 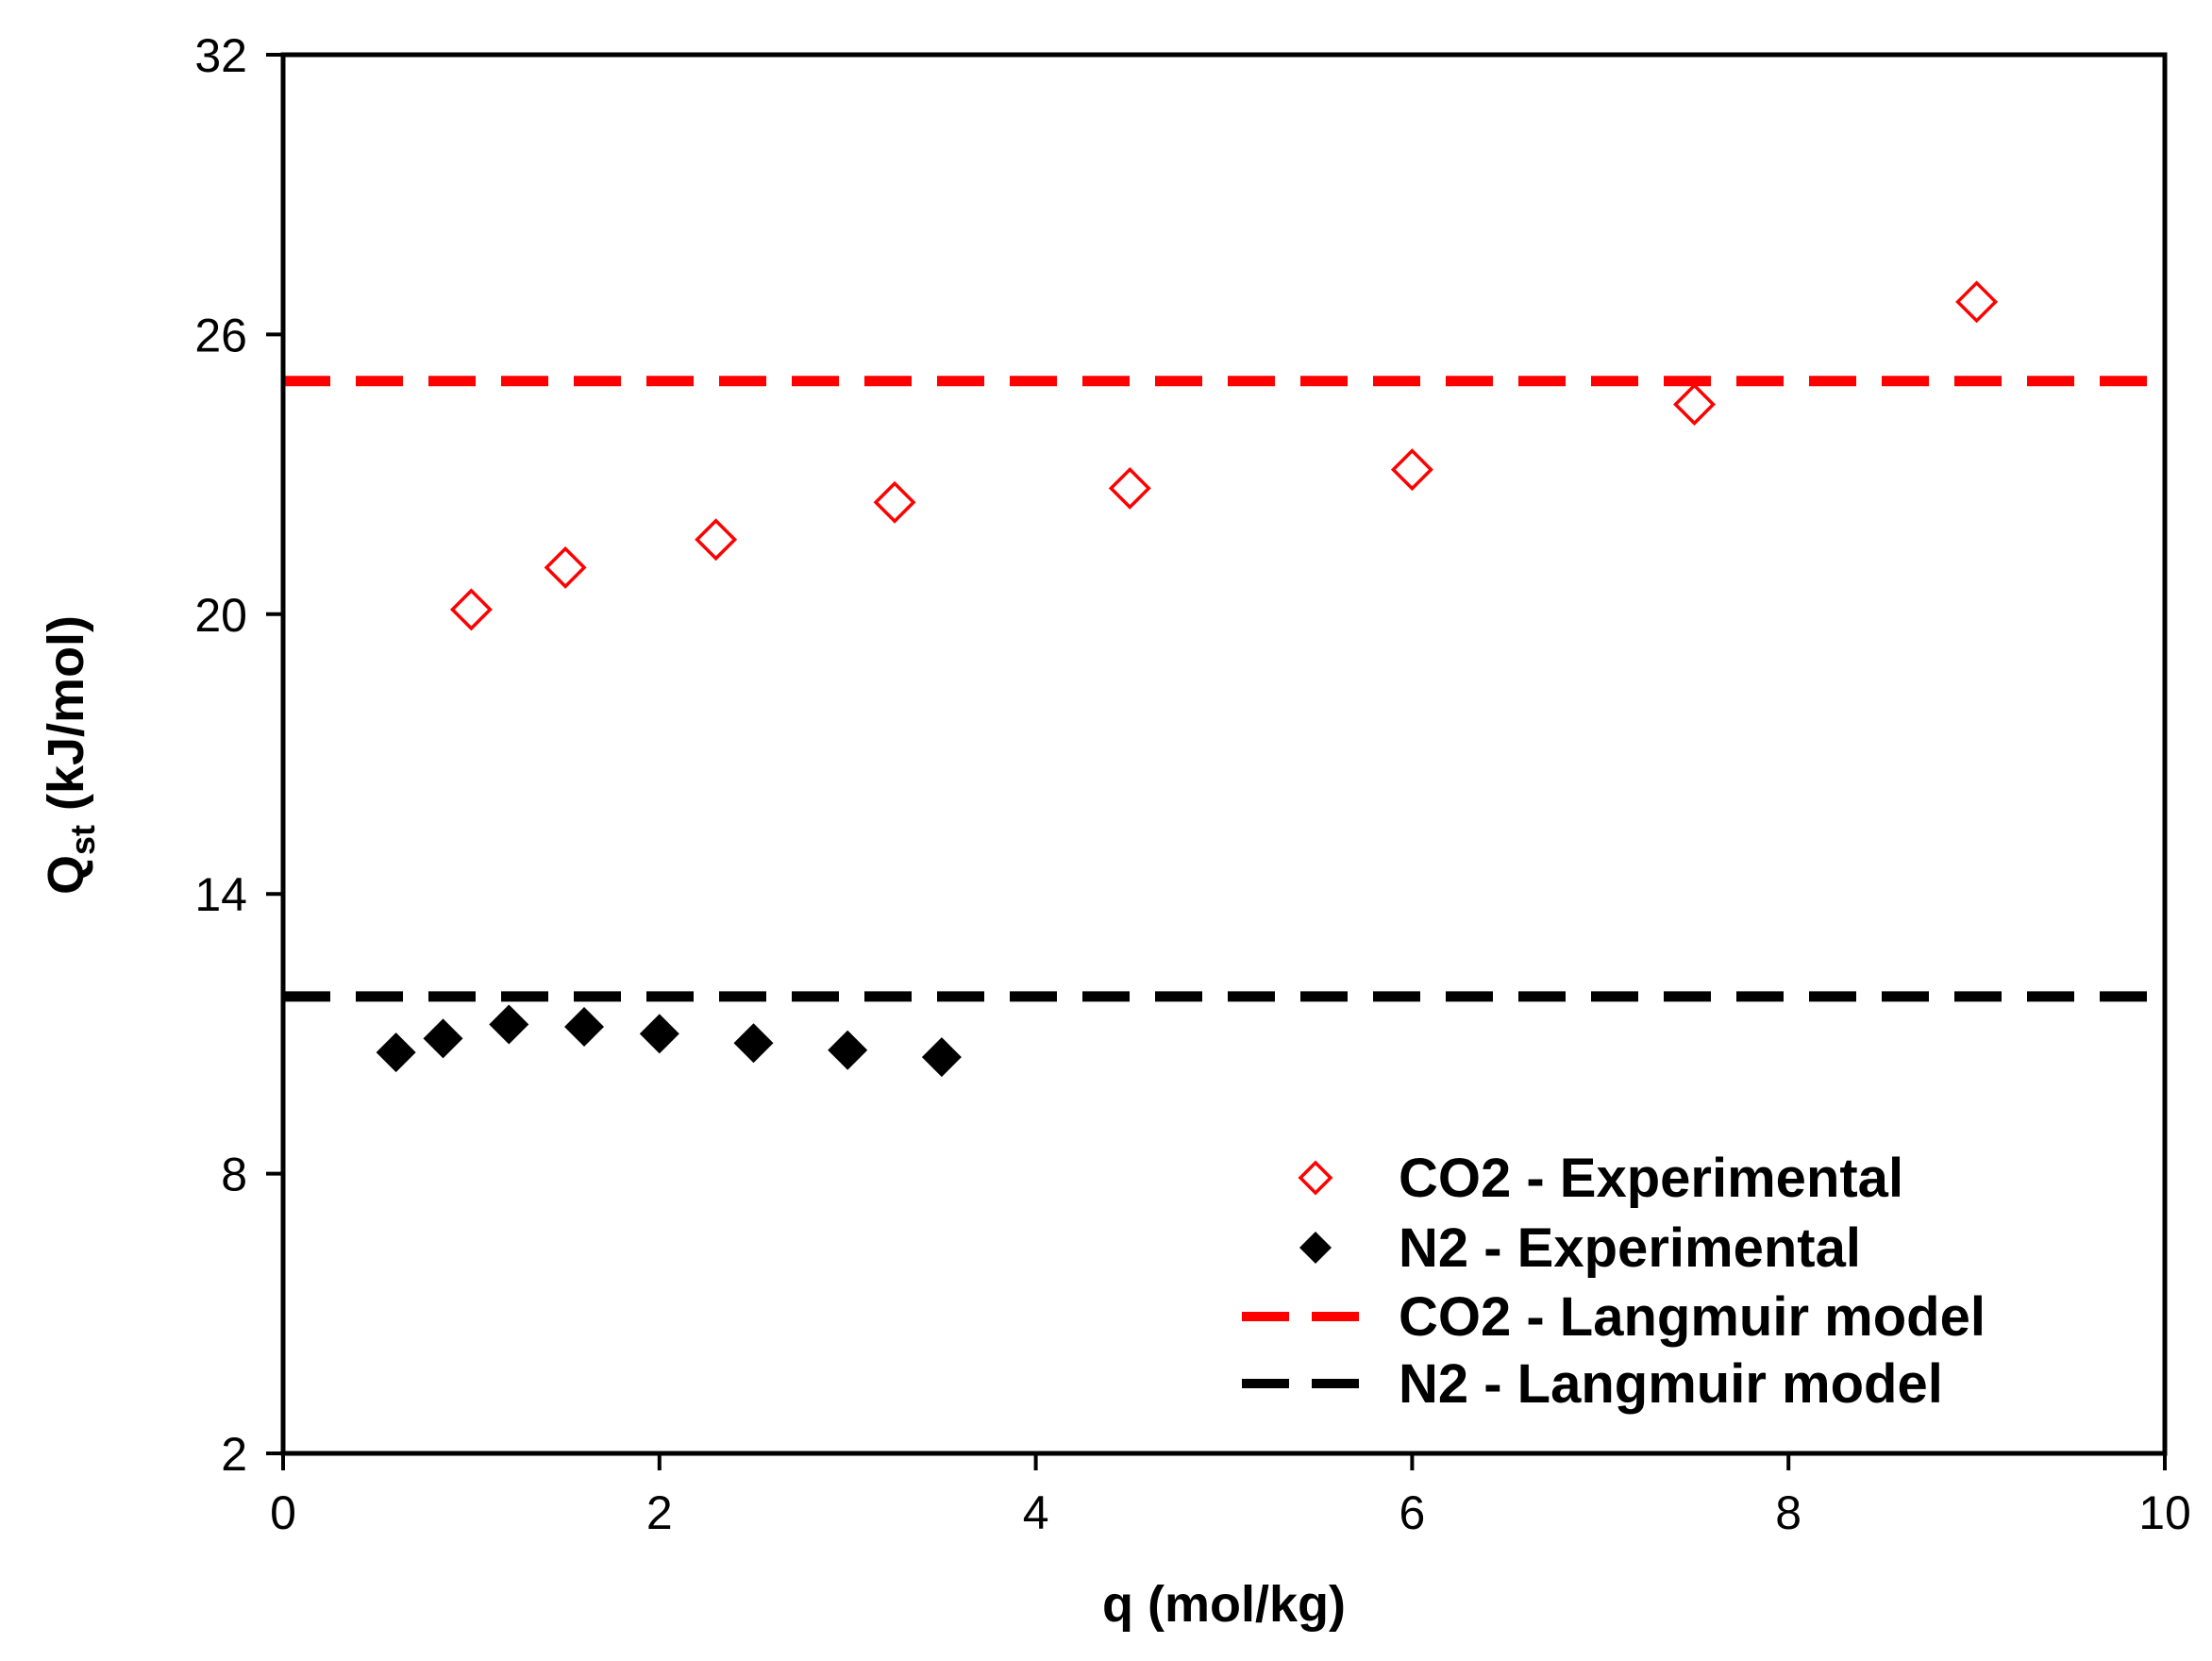 What do you see at coordinates (82, 840) in the screenshot?
I see `y-axis-title-subscript: st` at bounding box center [82, 840].